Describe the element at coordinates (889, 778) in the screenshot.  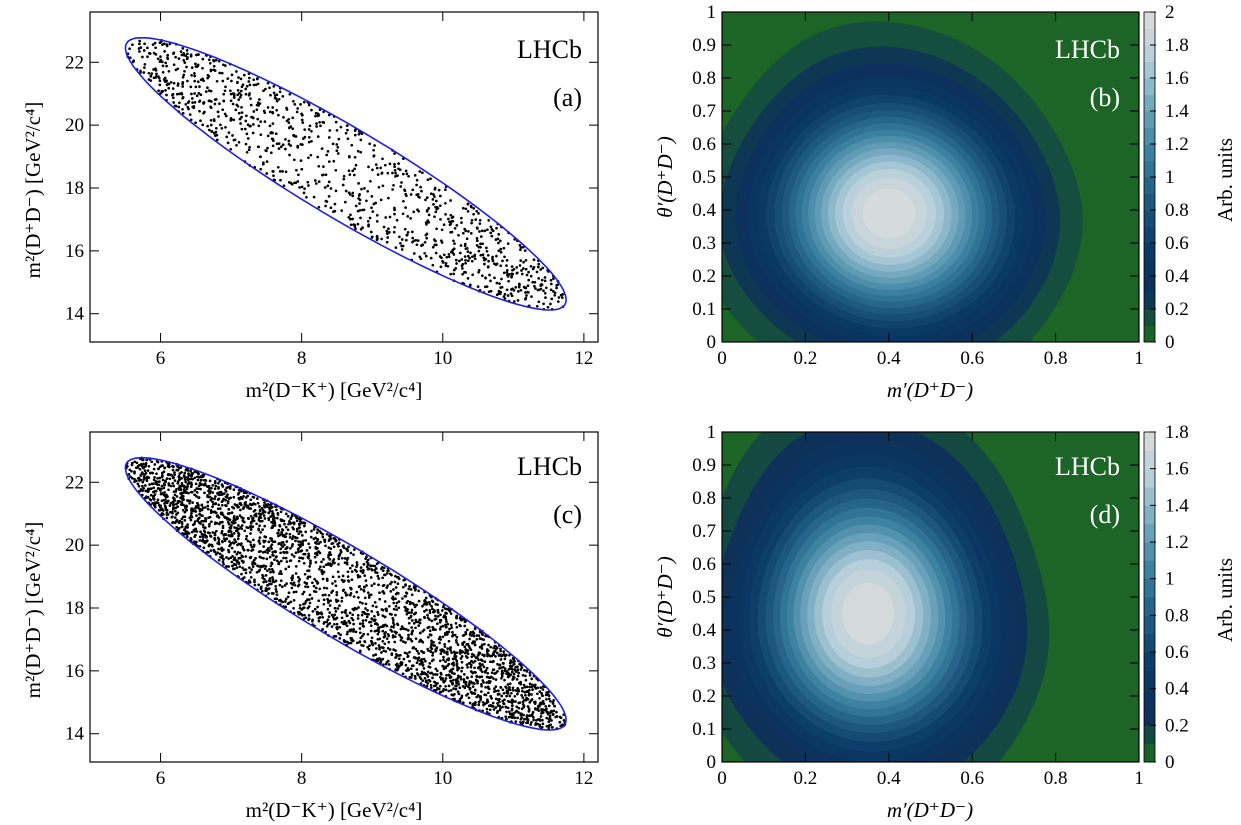
I see `x-tick-label: 0.4` at that location.